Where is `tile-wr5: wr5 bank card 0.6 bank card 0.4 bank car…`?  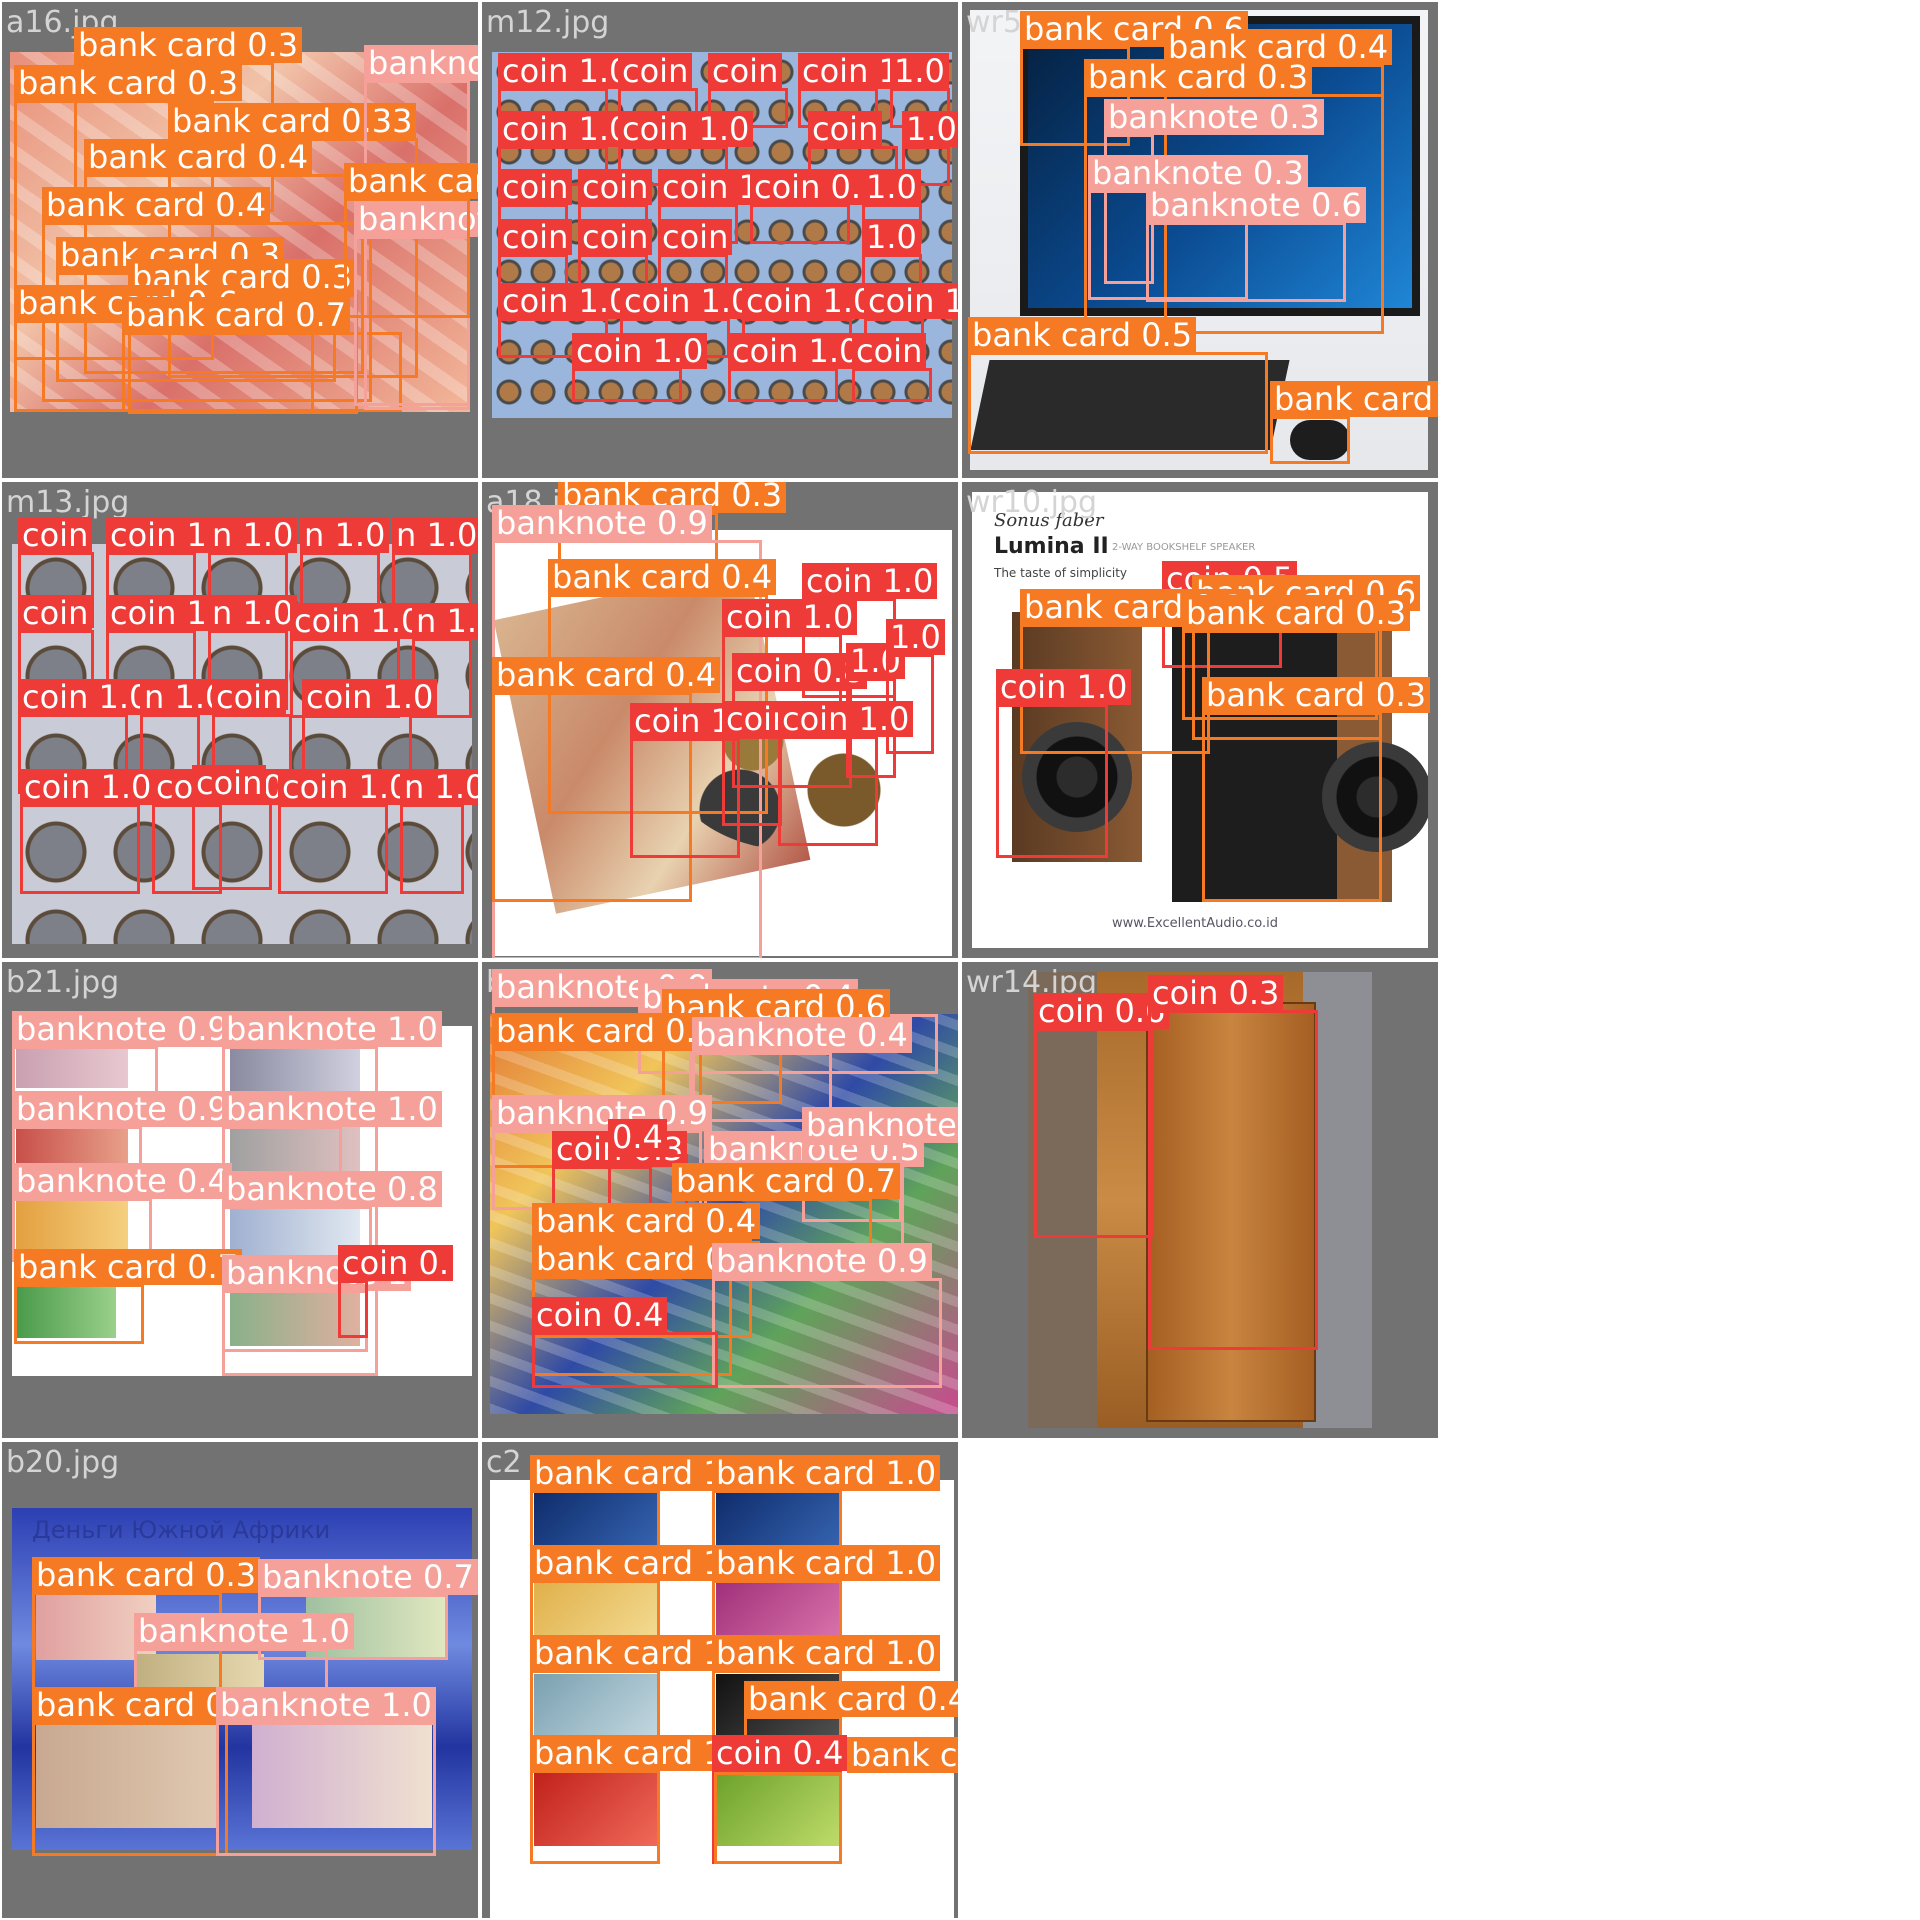 tile-wr5: wr5 bank card 0.6 bank card 0.4 bank car… is located at coordinates (1200, 240).